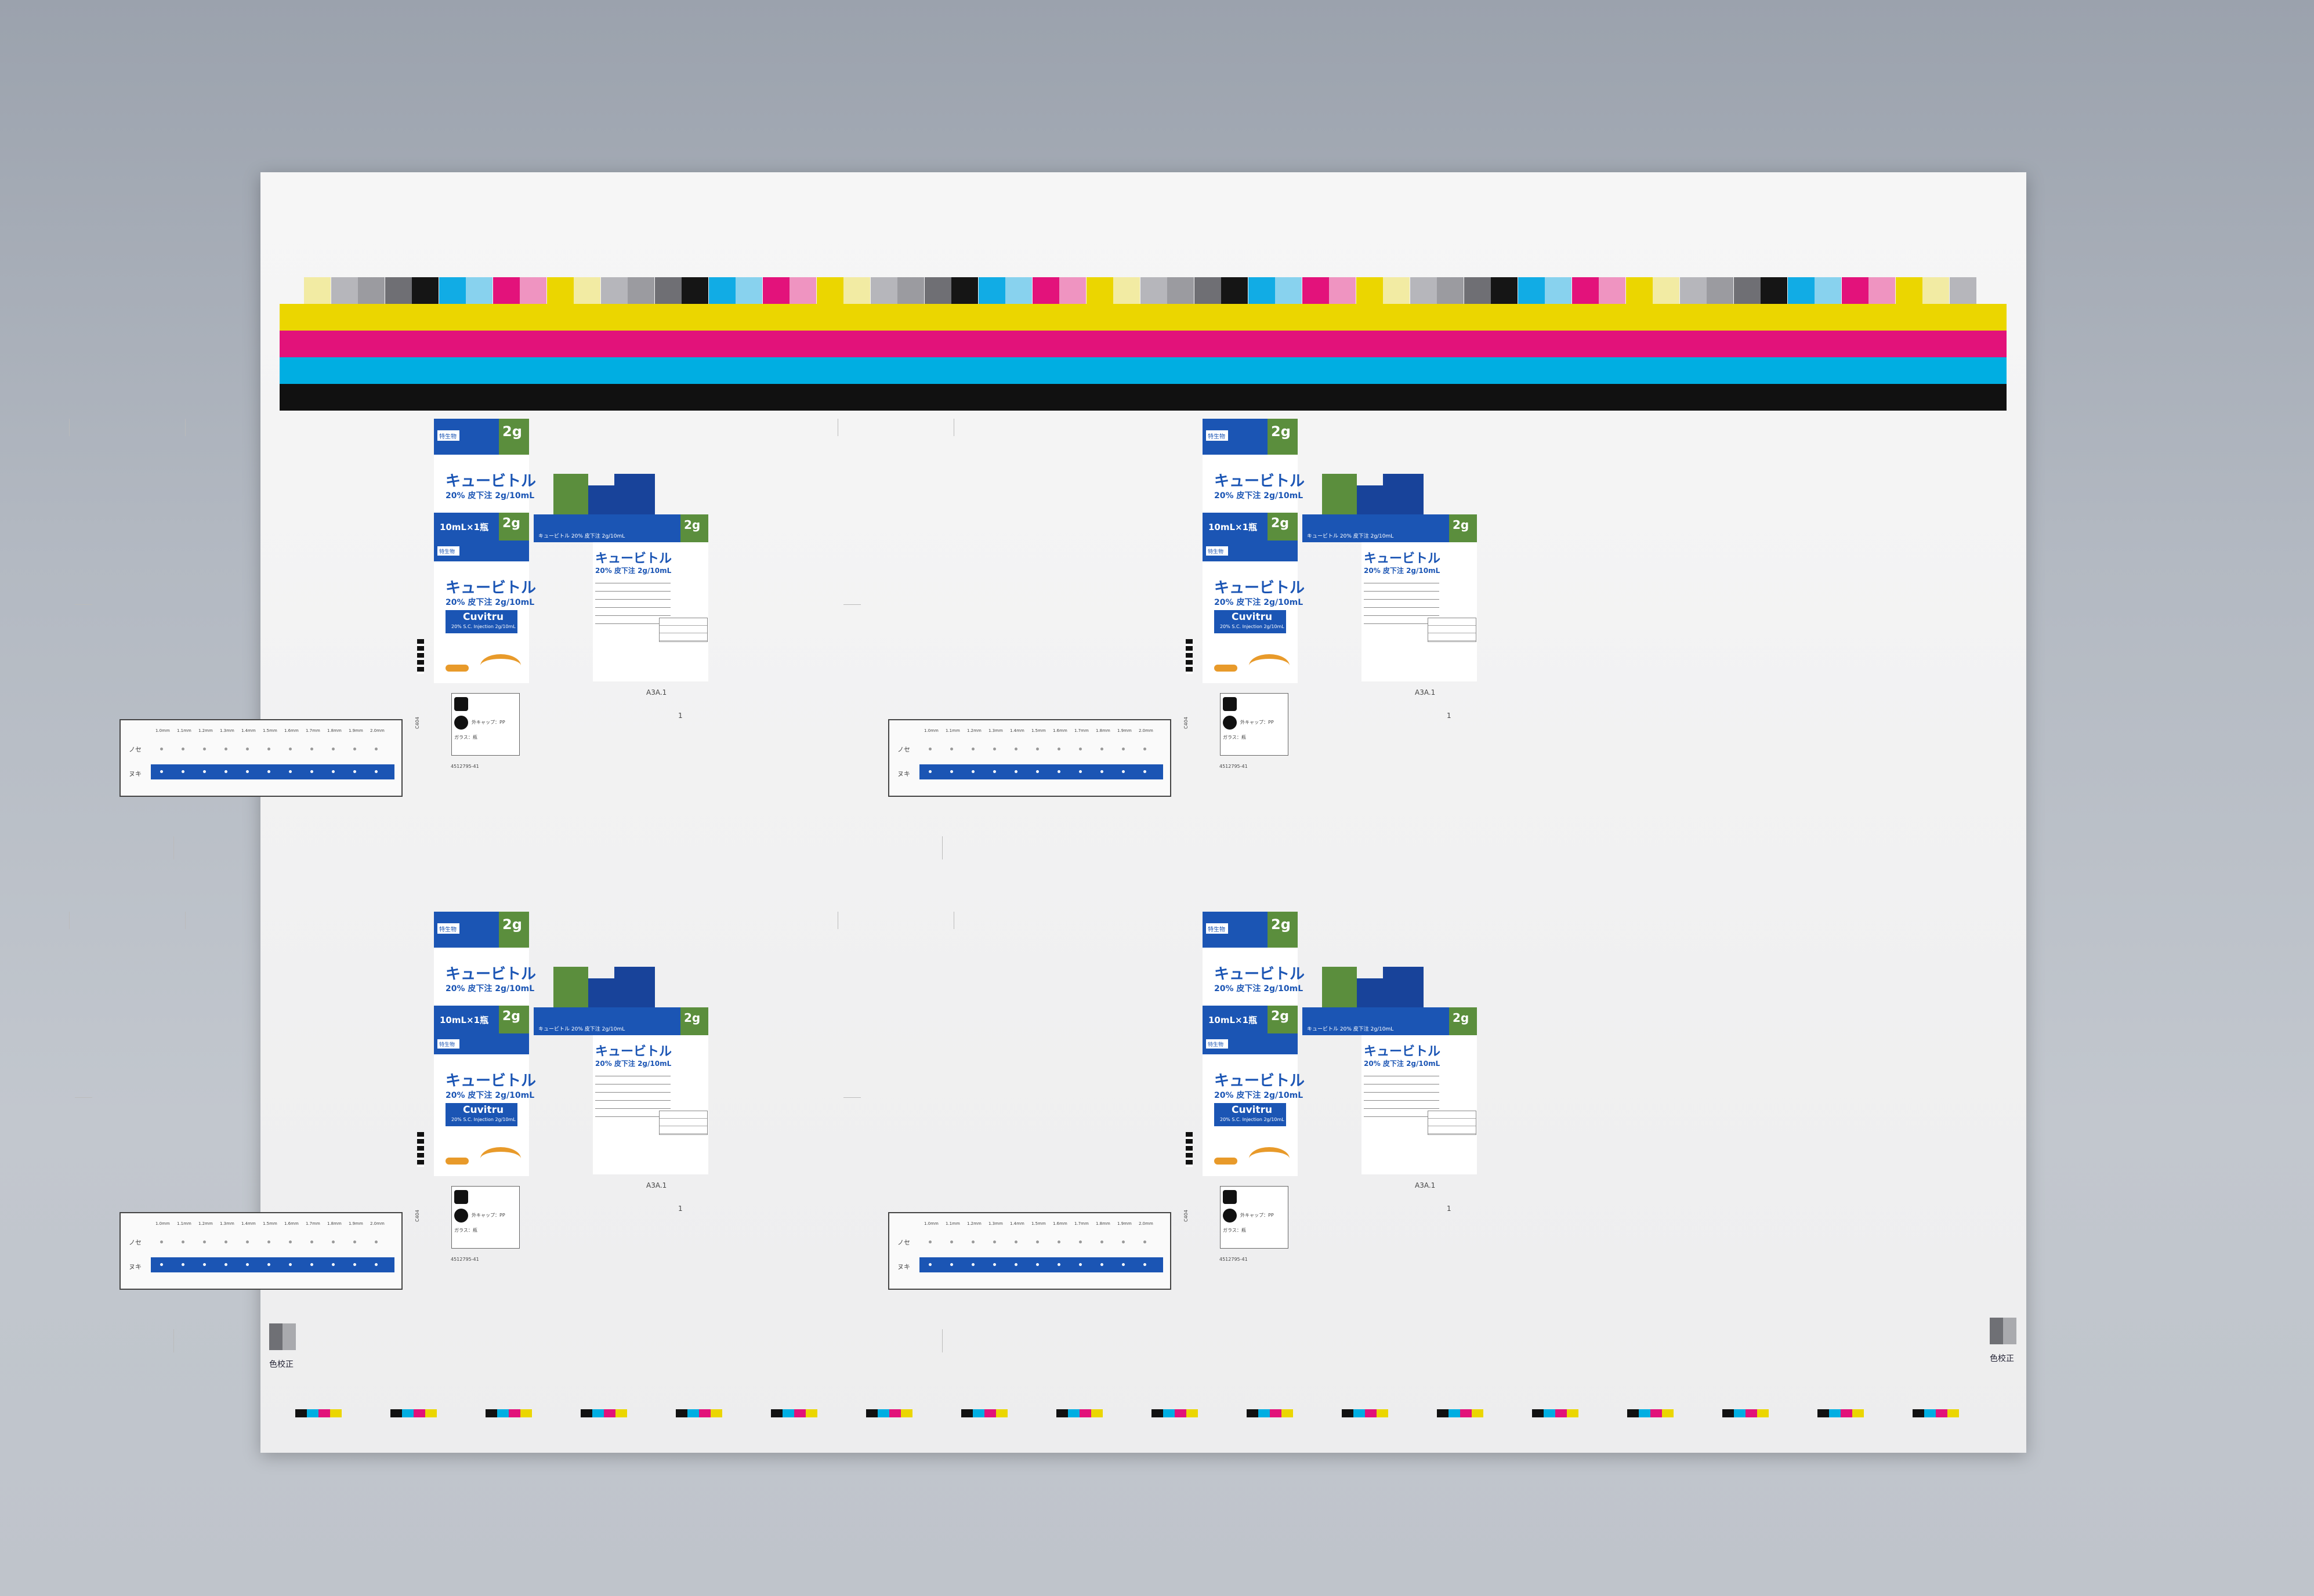 The width and height of the screenshot is (2314, 1596). Describe the element at coordinates (248, 1223) in the screenshot. I see `scale-label: 1.4mm` at that location.